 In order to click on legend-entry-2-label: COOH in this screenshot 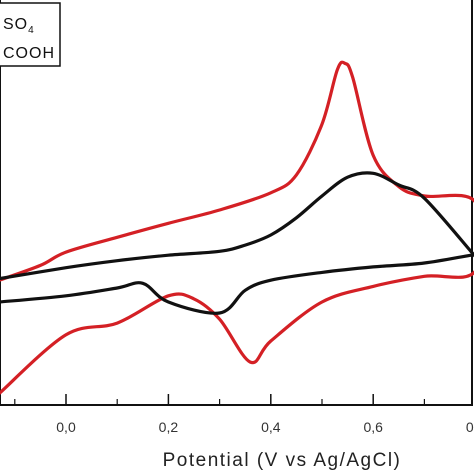, I will do `click(29, 53)`.